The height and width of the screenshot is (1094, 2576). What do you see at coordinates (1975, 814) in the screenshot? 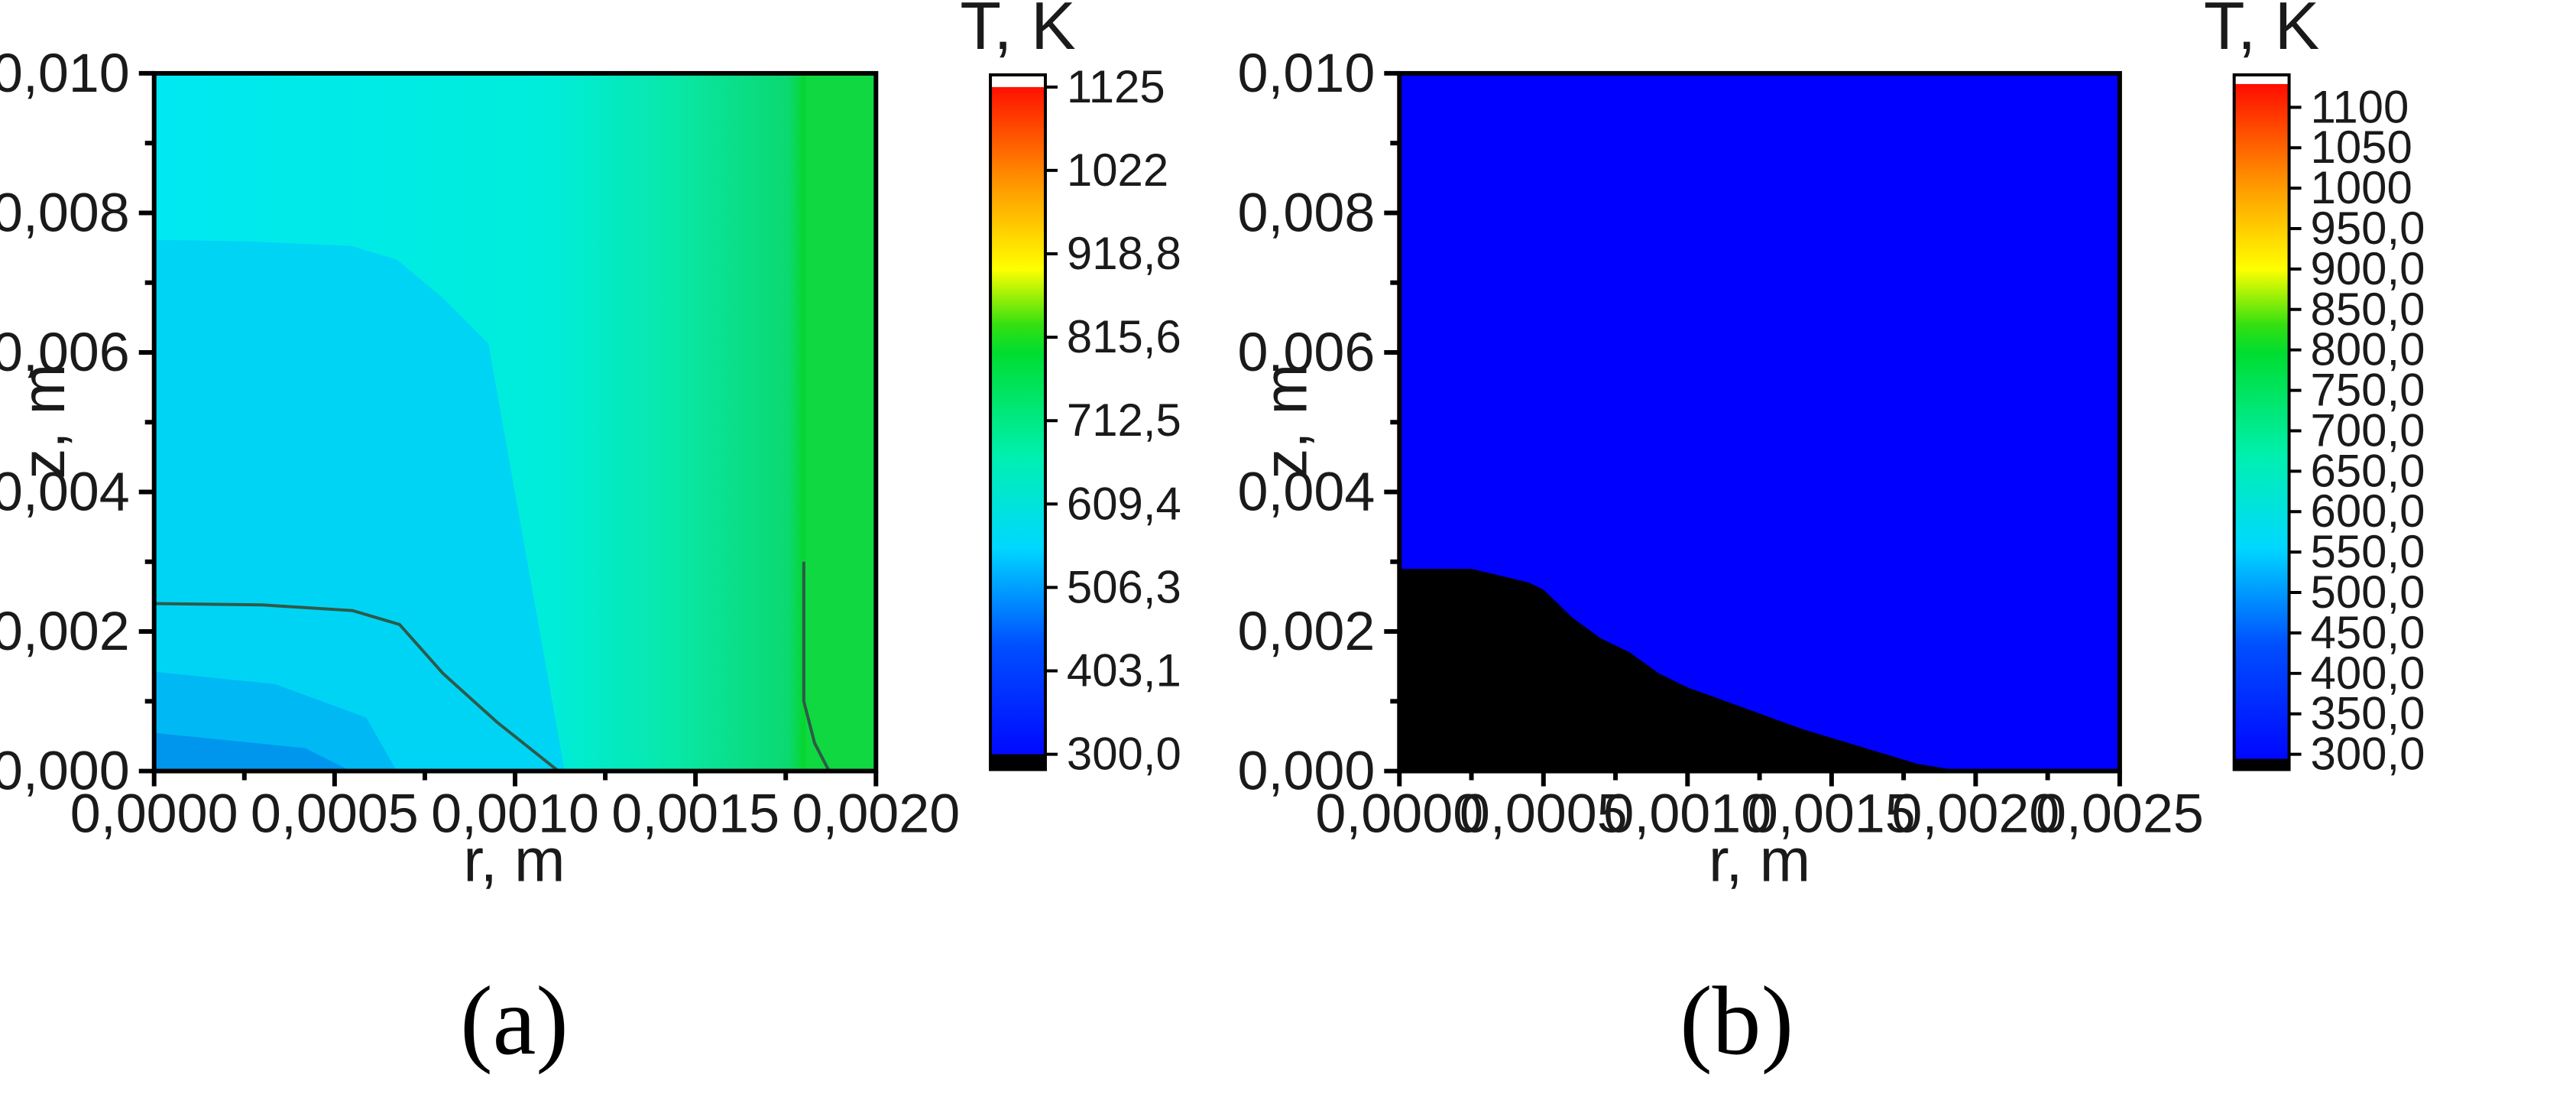
I see `x-tick-label-b: 0,0020` at bounding box center [1975, 814].